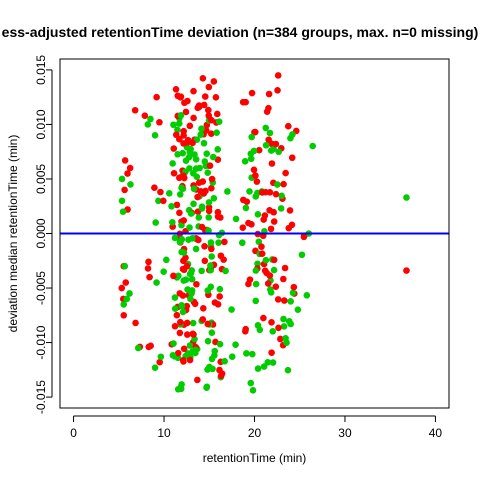 This screenshot has width=480, height=480. What do you see at coordinates (255, 433) in the screenshot?
I see `x-tick-label-2: 20` at bounding box center [255, 433].